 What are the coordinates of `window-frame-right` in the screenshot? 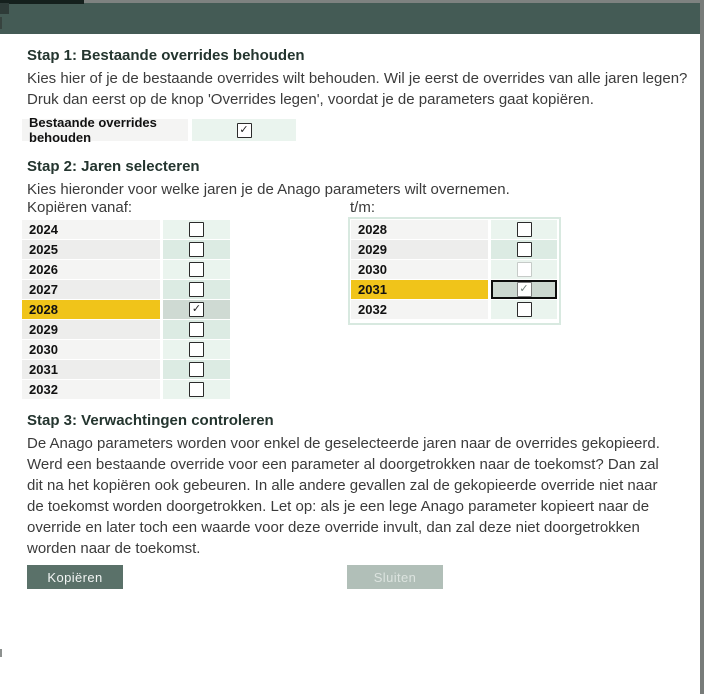 It's located at (702, 347).